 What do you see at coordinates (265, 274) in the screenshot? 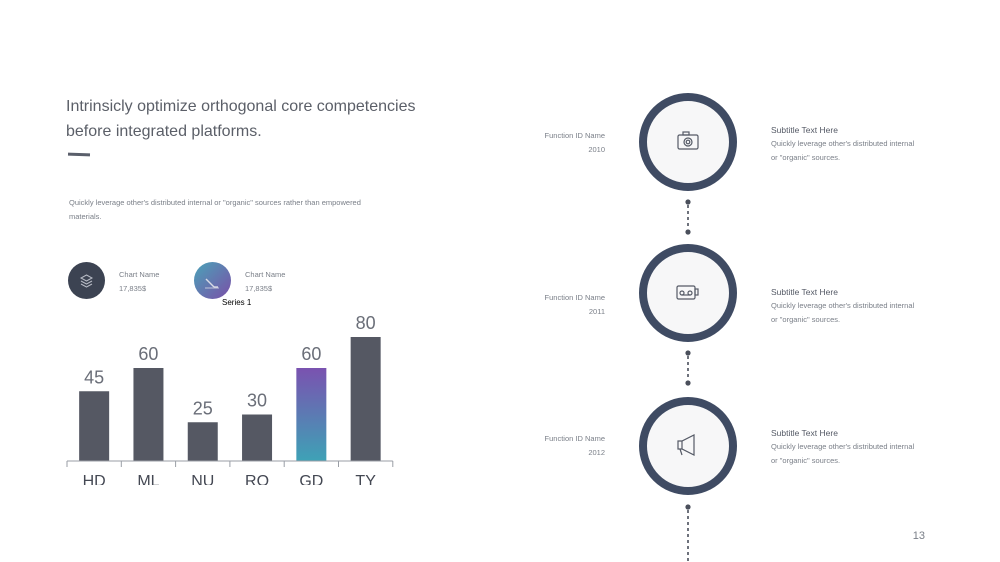
I see `stat-2-name: Chart Name` at bounding box center [265, 274].